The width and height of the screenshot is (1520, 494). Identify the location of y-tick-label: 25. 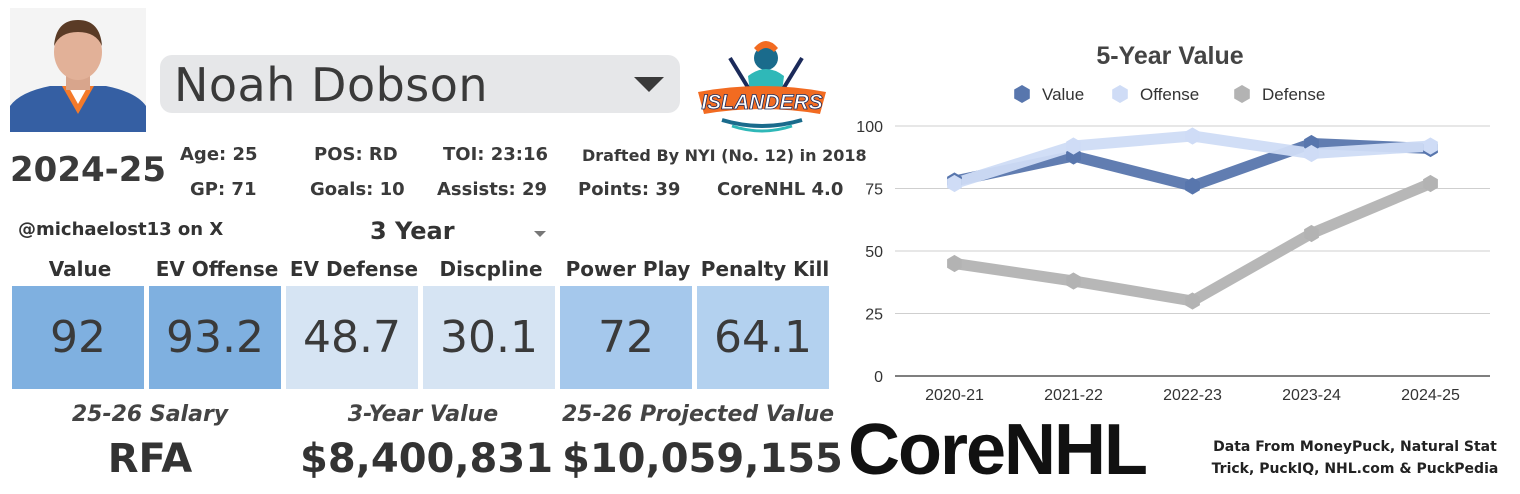
(874, 315).